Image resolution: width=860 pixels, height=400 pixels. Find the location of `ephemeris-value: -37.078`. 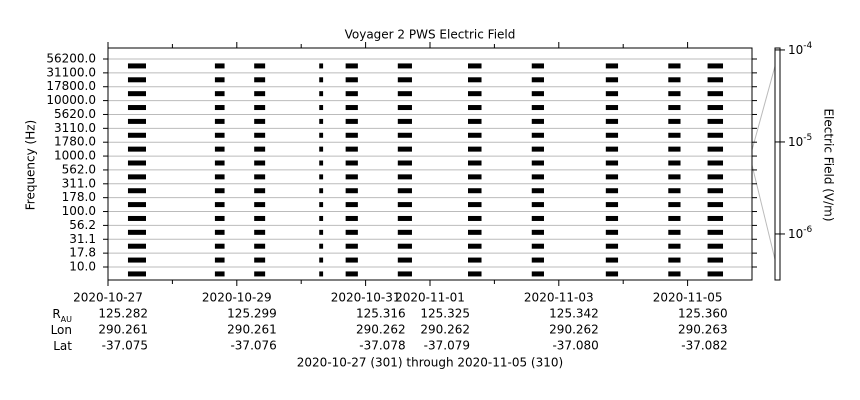

ephemeris-value: -37.078 is located at coordinates (382, 346).